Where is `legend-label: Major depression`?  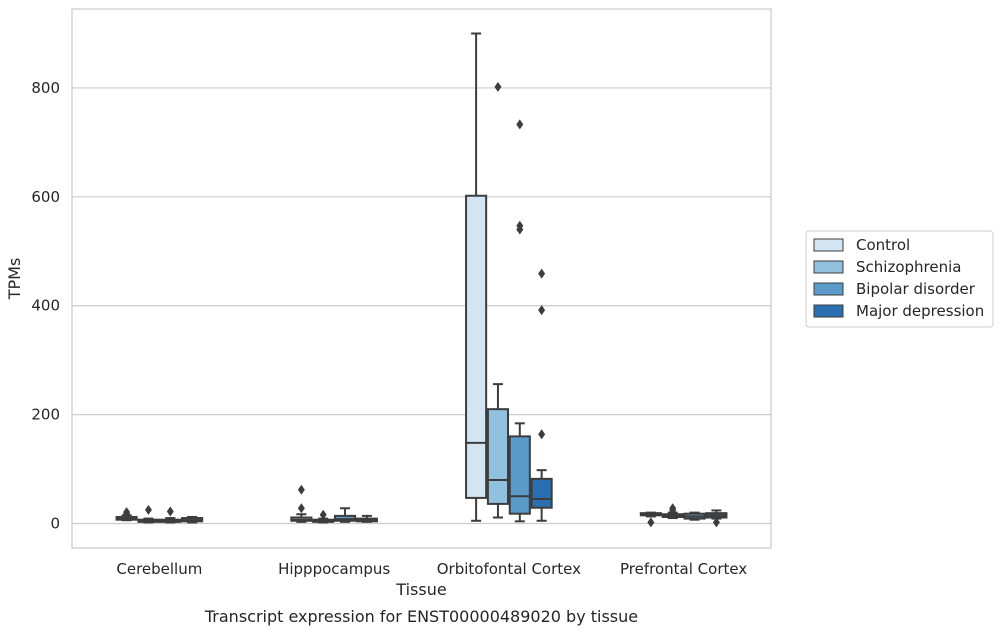 legend-label: Major depression is located at coordinates (920, 311).